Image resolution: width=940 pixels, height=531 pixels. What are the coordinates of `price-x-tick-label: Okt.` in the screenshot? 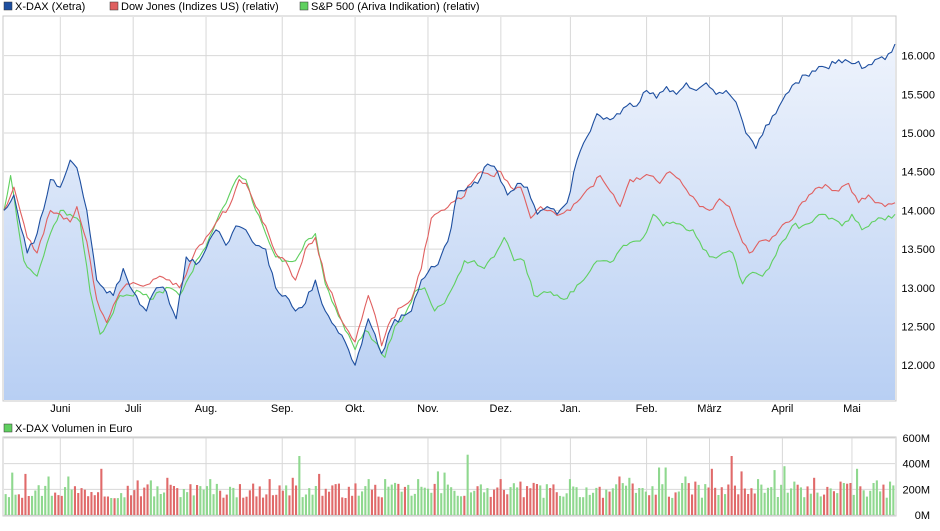 It's located at (355, 409).